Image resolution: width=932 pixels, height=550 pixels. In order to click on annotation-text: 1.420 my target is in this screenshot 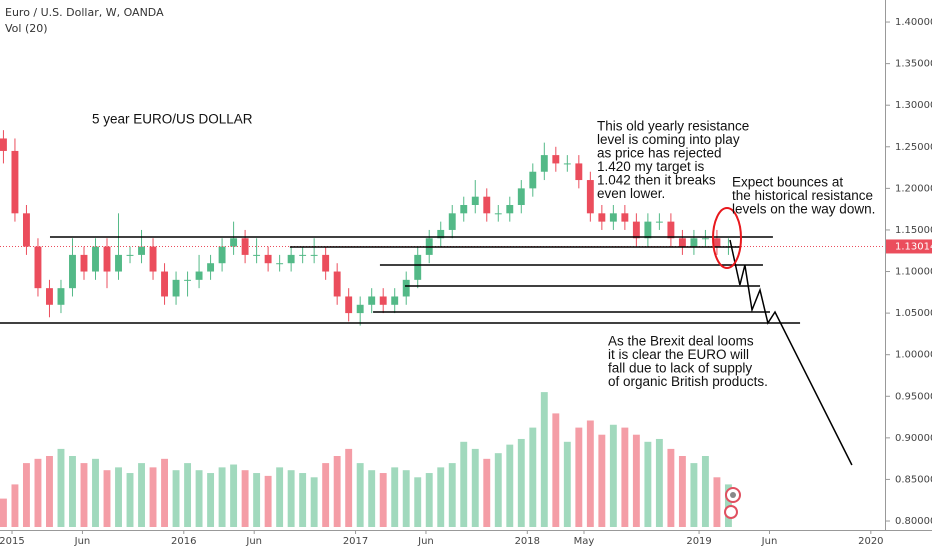, I will do `click(651, 166)`.